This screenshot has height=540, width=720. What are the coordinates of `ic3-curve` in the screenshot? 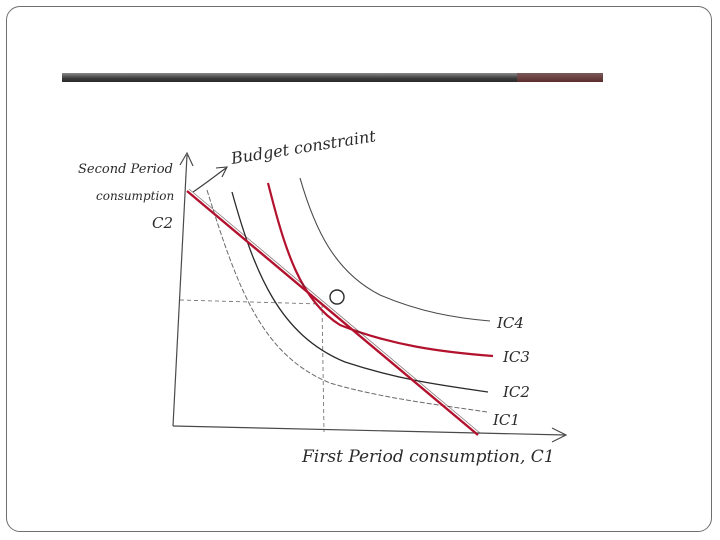 It's located at (380, 270).